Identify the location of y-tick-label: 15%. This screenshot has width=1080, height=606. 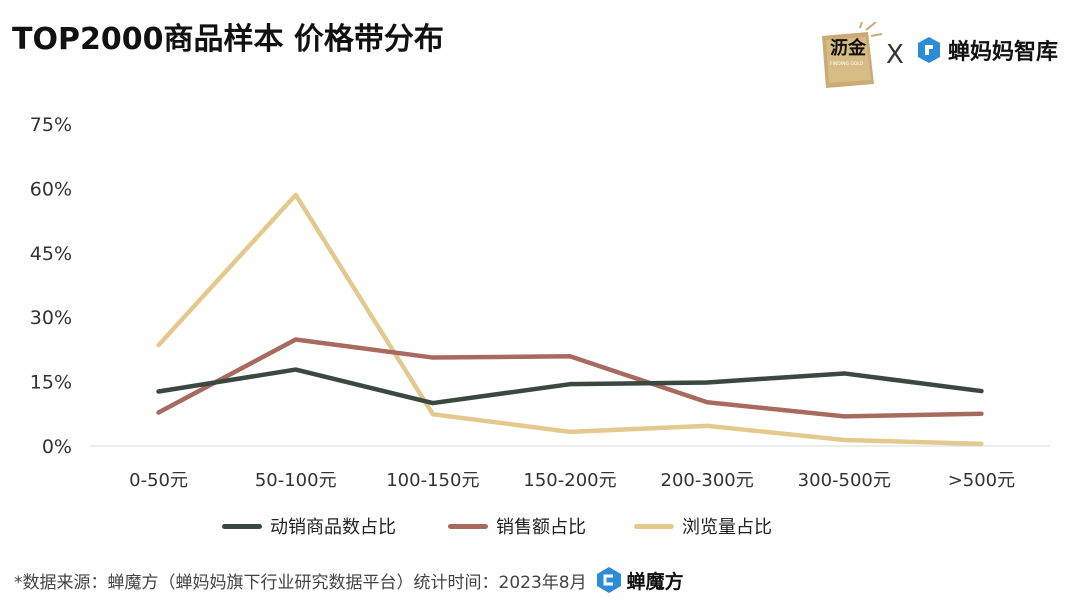
(51, 383).